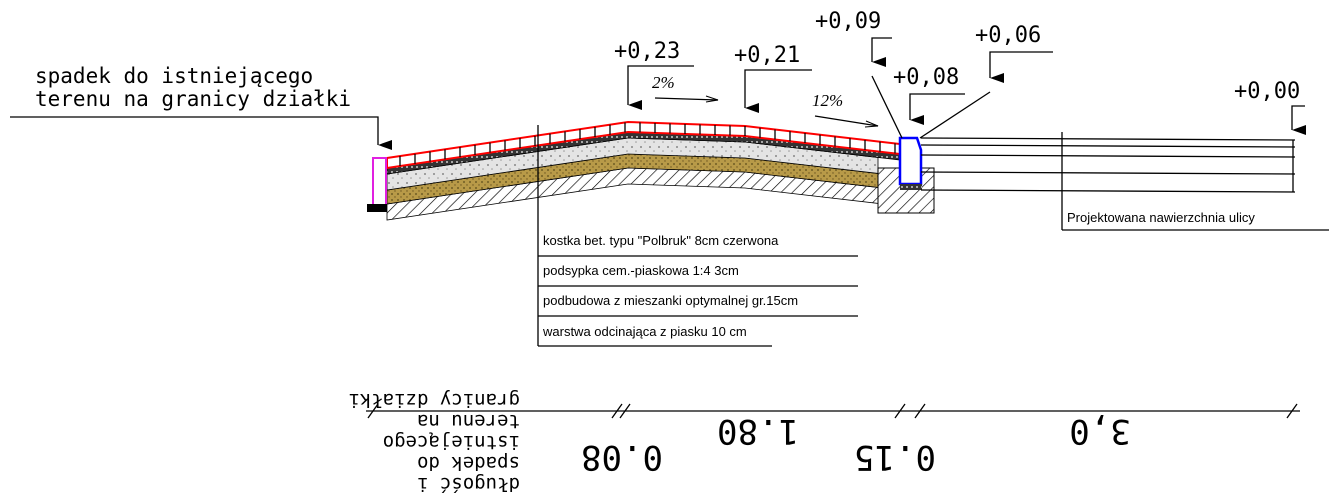 The image size is (1329, 499). Describe the element at coordinates (622, 457) in the screenshot. I see `dimension: 0.08` at that location.